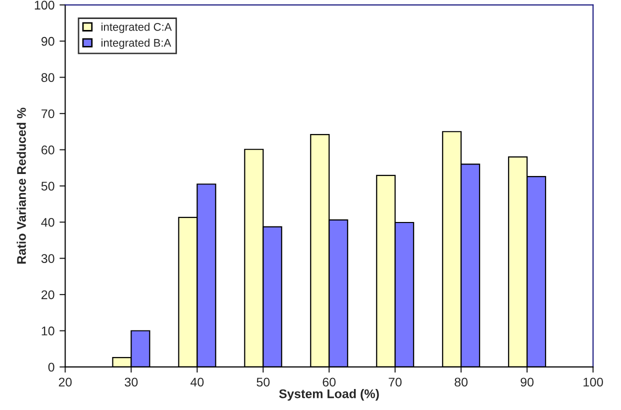  I want to click on x-tick-label: 60, so click(329, 382).